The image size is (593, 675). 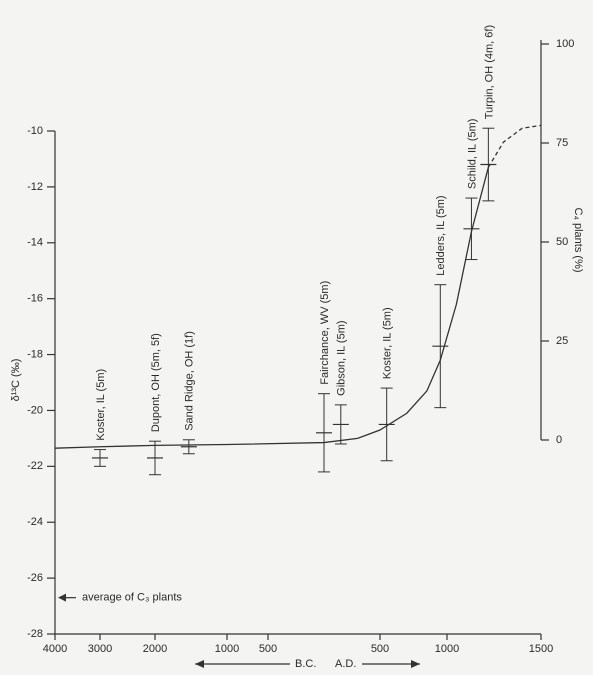 I want to click on c3-arrow-head, so click(x=62, y=597).